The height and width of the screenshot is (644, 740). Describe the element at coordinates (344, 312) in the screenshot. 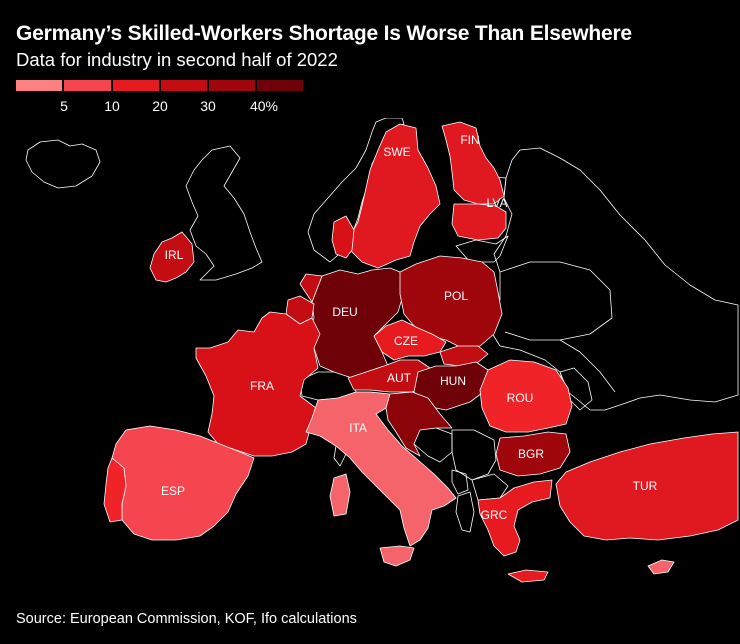

I see `label-deu: DEU` at that location.